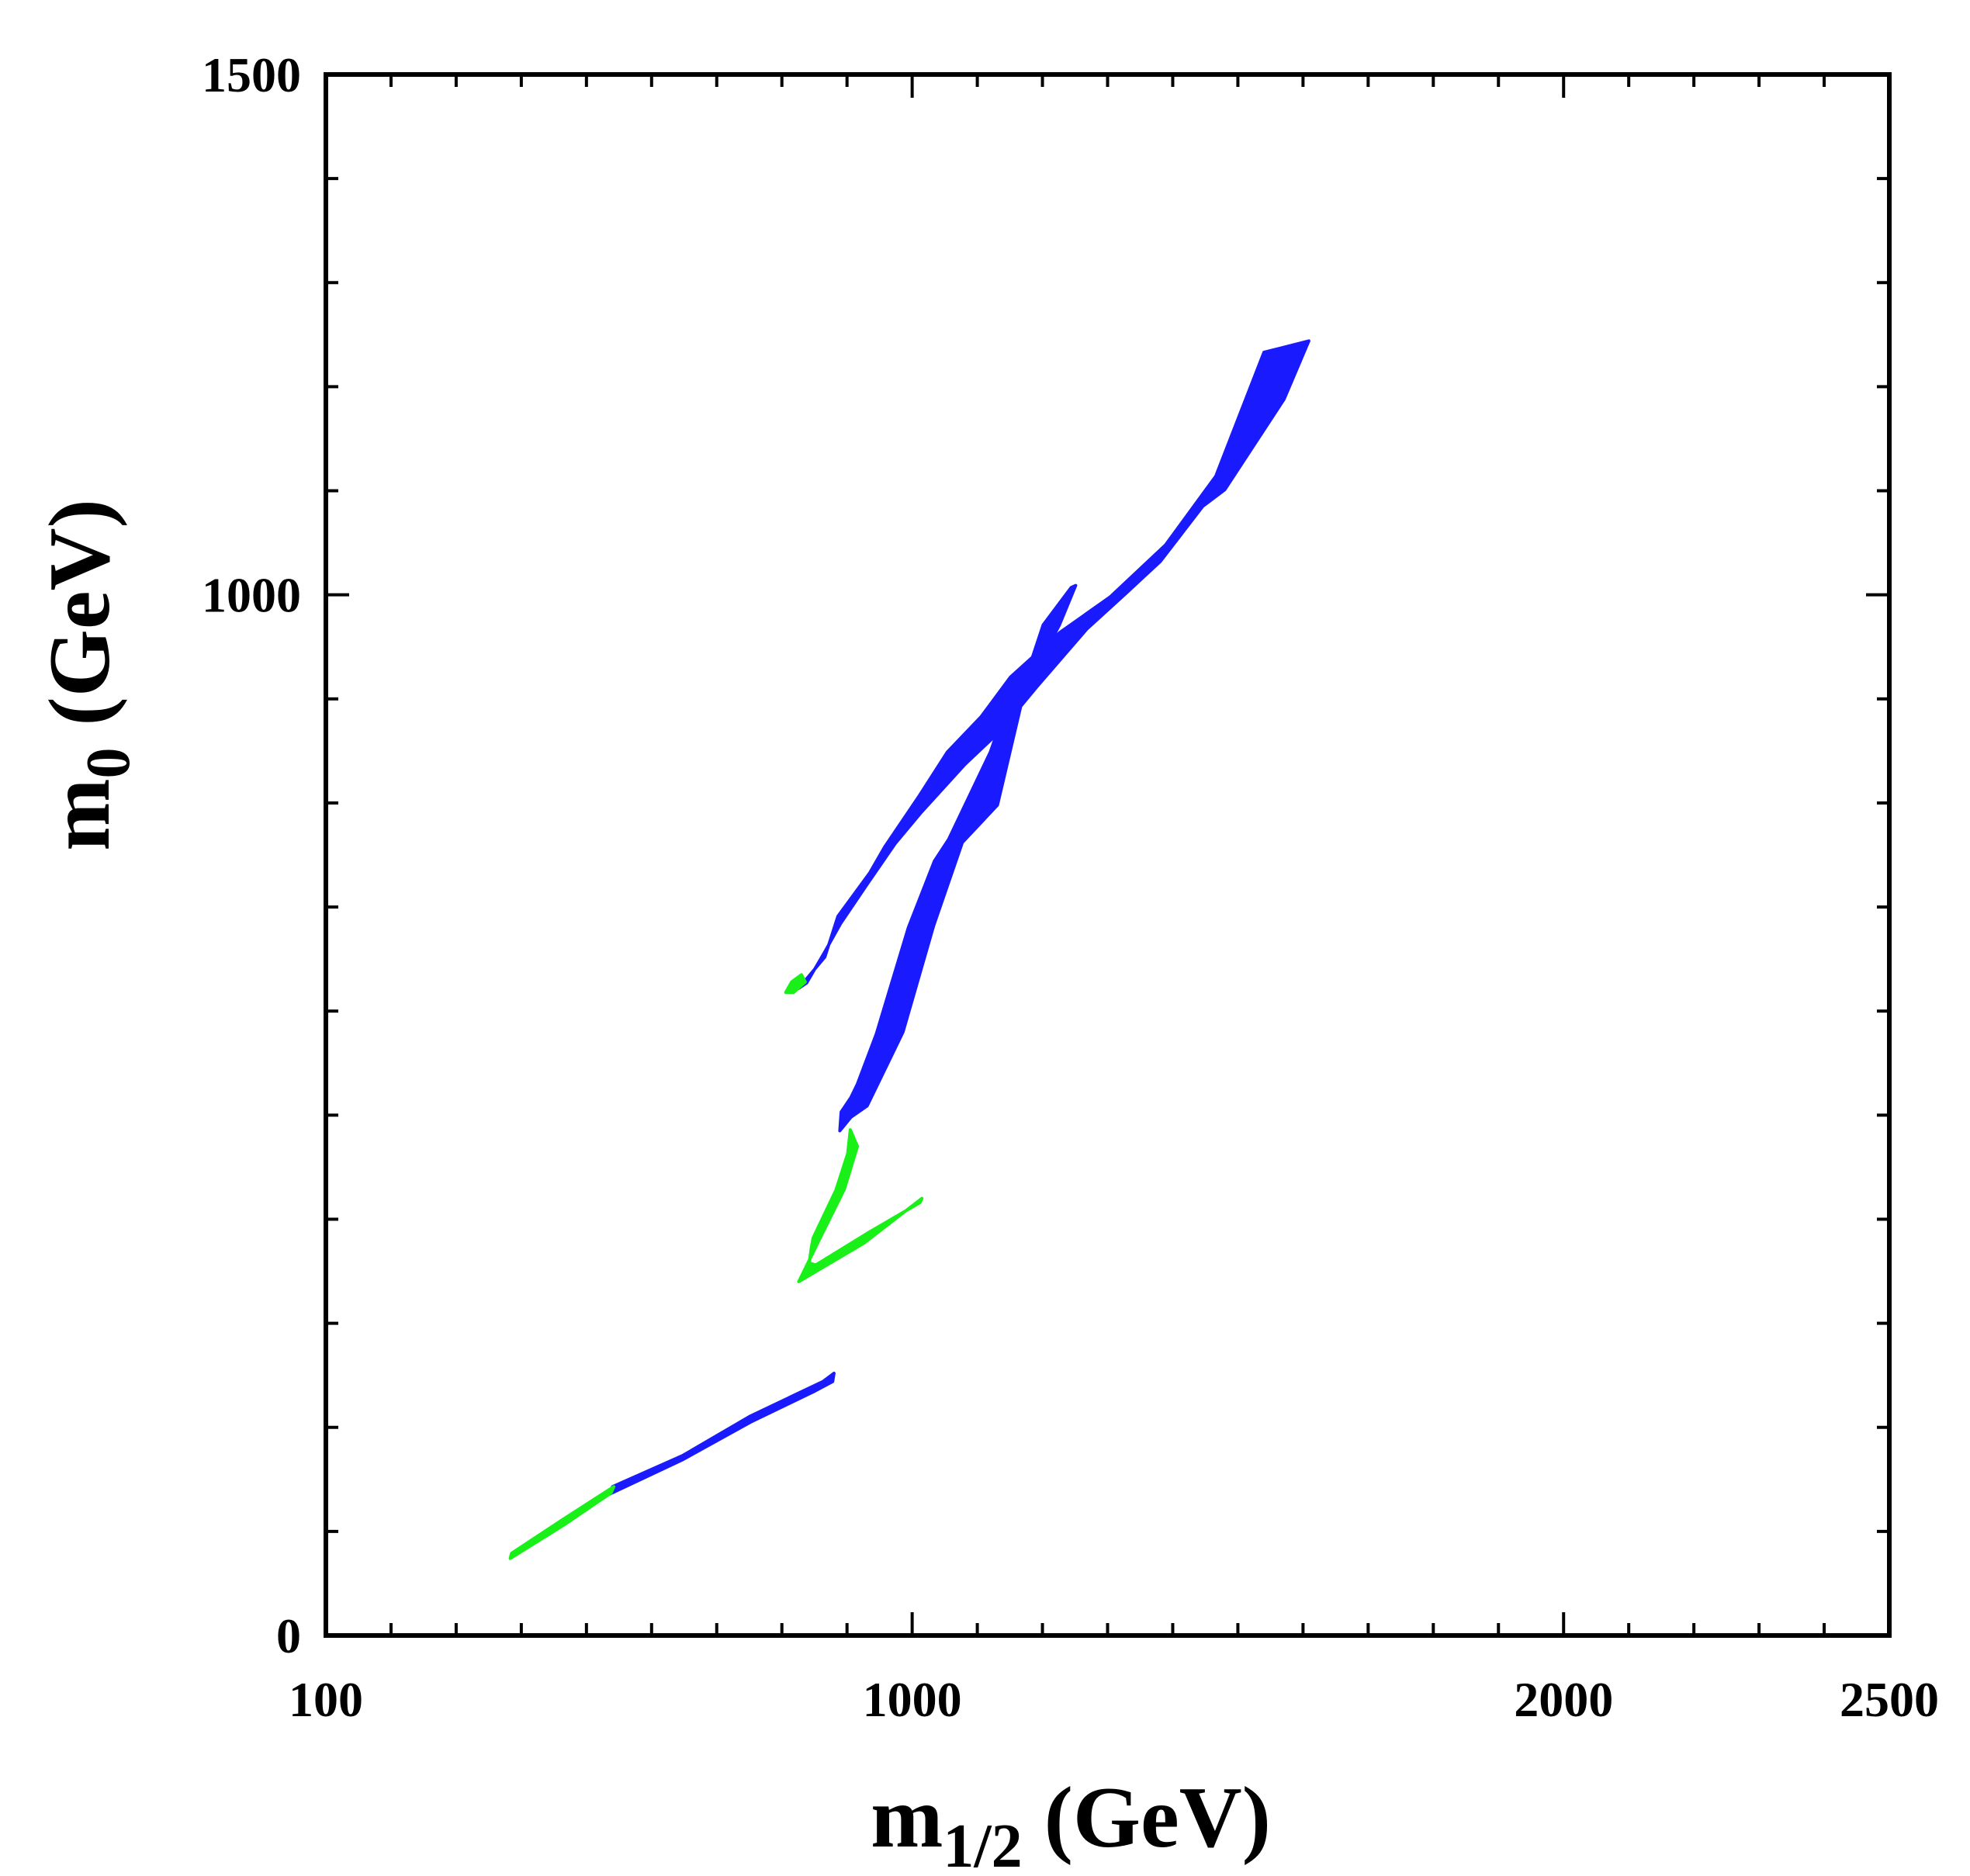 The image size is (1970, 1876). What do you see at coordinates (1563, 1699) in the screenshot?
I see `x-tick-label-2000: 2000` at bounding box center [1563, 1699].